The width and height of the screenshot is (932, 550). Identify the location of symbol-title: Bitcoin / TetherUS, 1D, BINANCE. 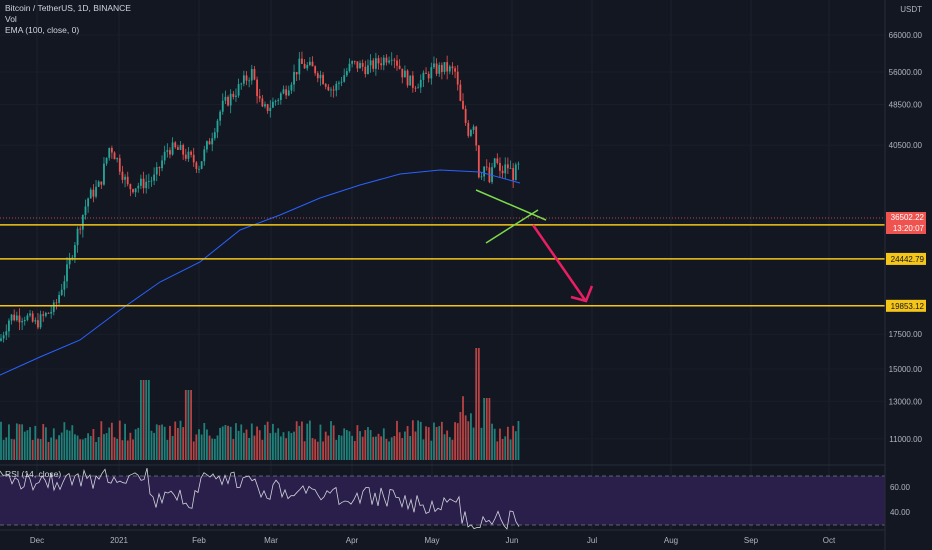
(68, 8).